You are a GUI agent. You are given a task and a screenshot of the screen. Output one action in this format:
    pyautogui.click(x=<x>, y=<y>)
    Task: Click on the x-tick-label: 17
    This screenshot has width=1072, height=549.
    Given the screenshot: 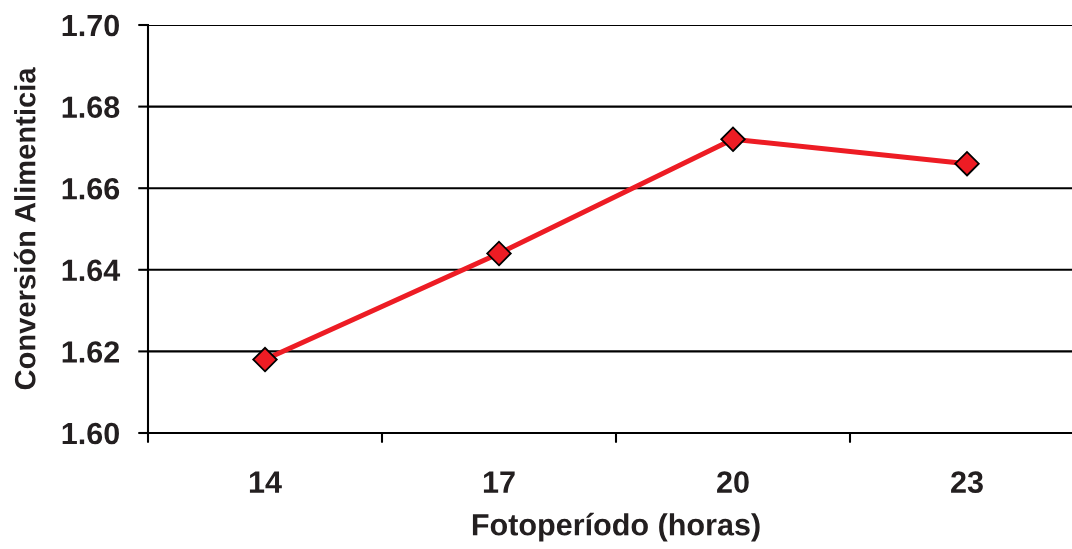 What is the action you would take?
    pyautogui.click(x=499, y=482)
    